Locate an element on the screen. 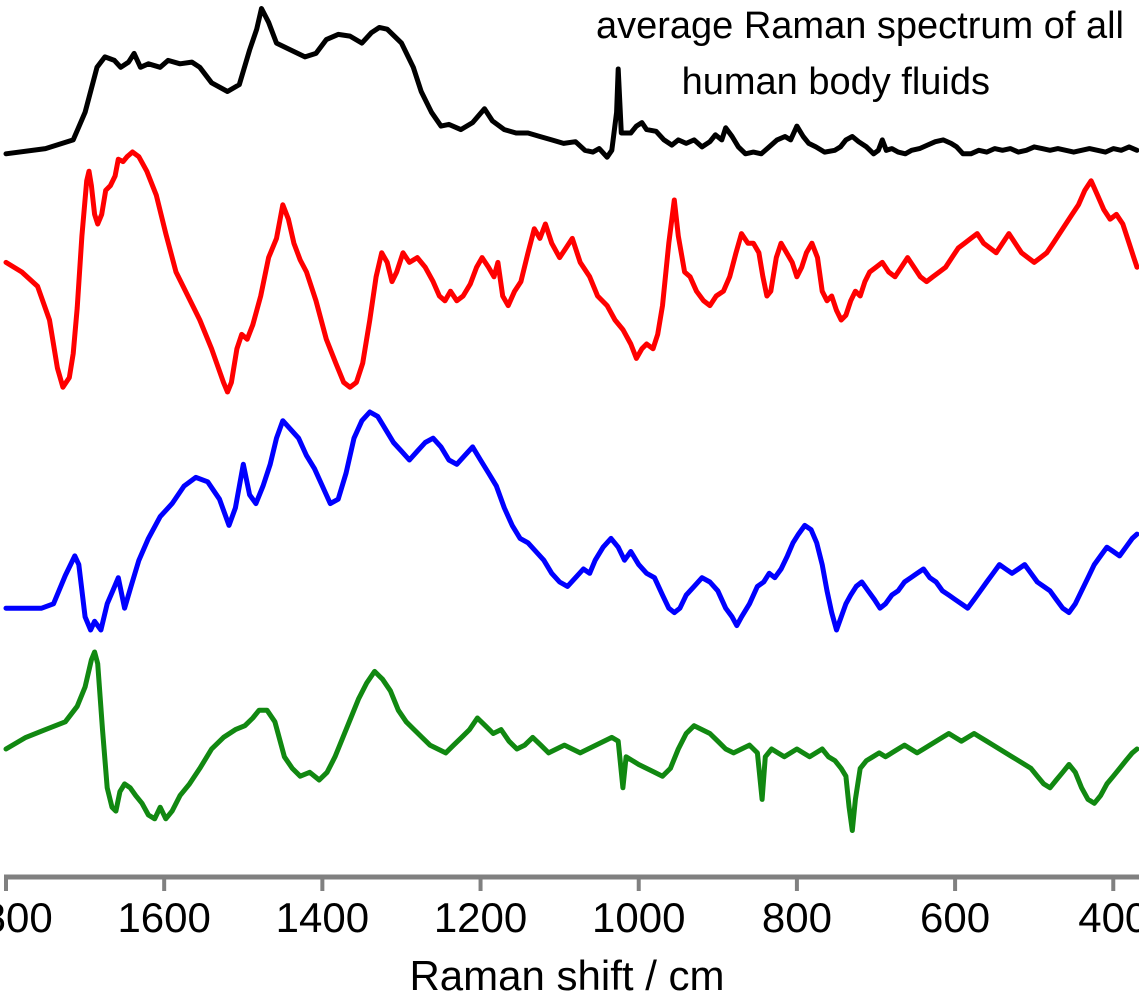 The image size is (1139, 1000). annotation-line-1: average Raman spectrum of all is located at coordinates (860, 26).